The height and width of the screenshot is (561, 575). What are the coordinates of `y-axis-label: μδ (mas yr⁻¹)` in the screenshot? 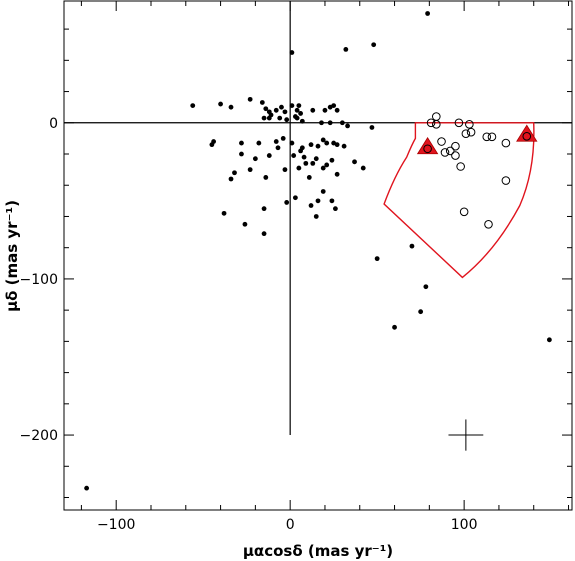 It's located at (12, 256).